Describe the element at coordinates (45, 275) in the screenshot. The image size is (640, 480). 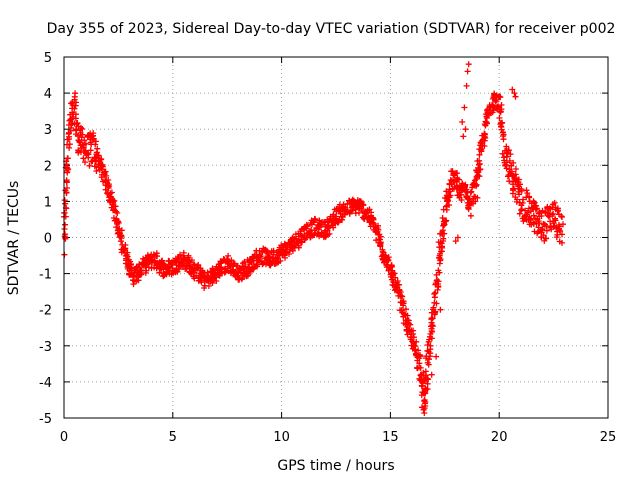
I see `y-tick-label: -1` at that location.